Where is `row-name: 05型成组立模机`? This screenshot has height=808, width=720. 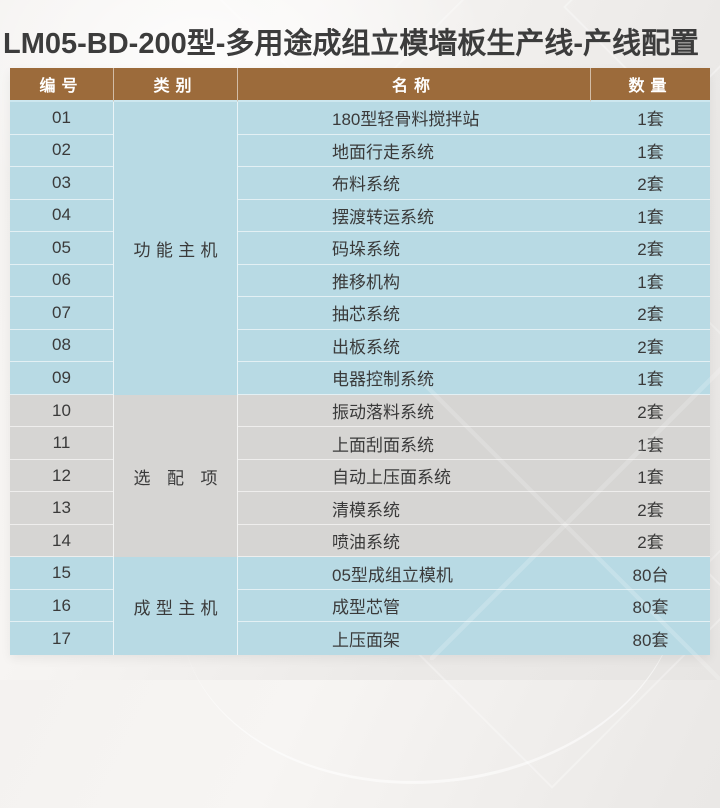 row-name: 05型成组立模机 is located at coordinates (414, 573).